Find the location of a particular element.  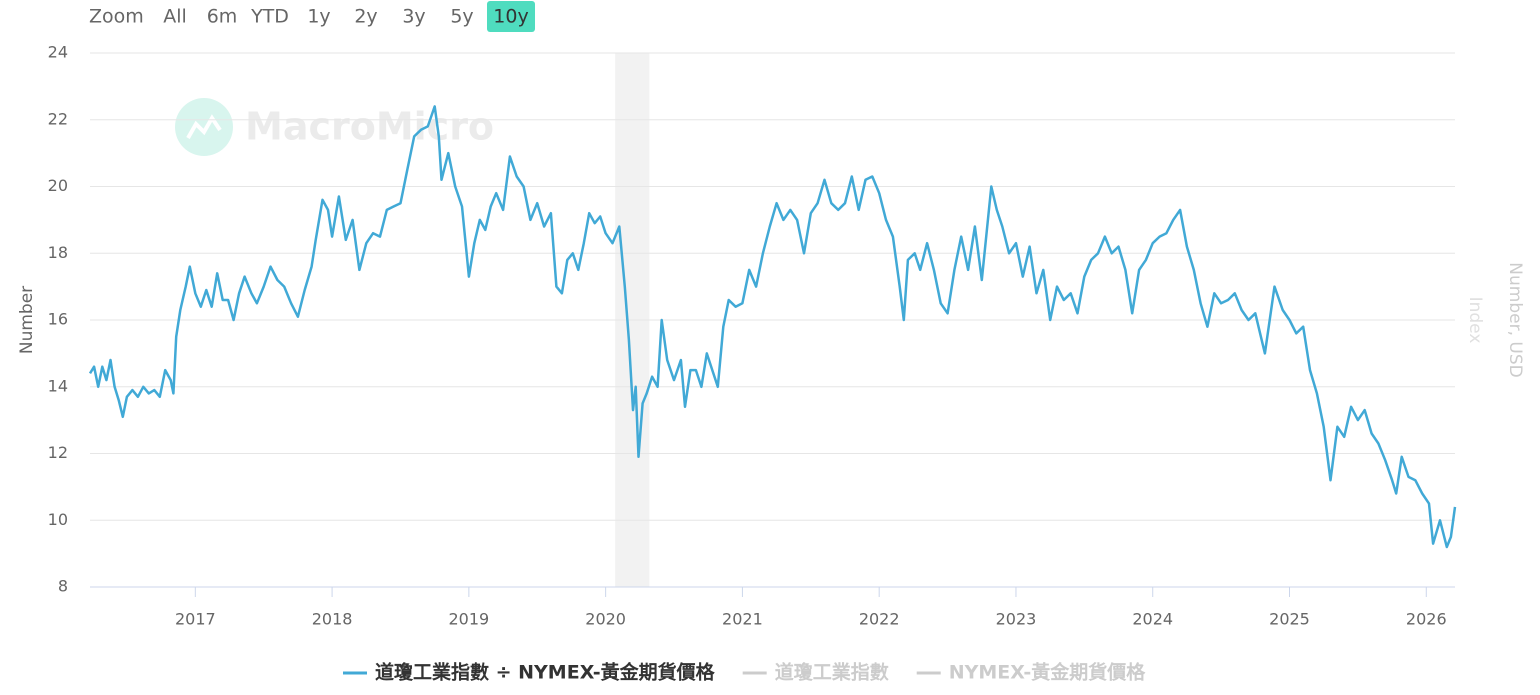

legend-item: 道瓊工業指數 is located at coordinates (832, 672).